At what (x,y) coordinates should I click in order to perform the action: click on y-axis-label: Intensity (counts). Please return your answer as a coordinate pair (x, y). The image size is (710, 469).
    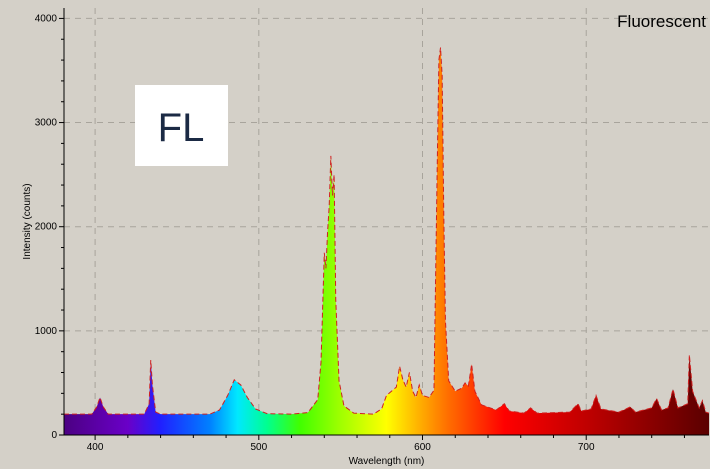
    Looking at the image, I should click on (27, 221).